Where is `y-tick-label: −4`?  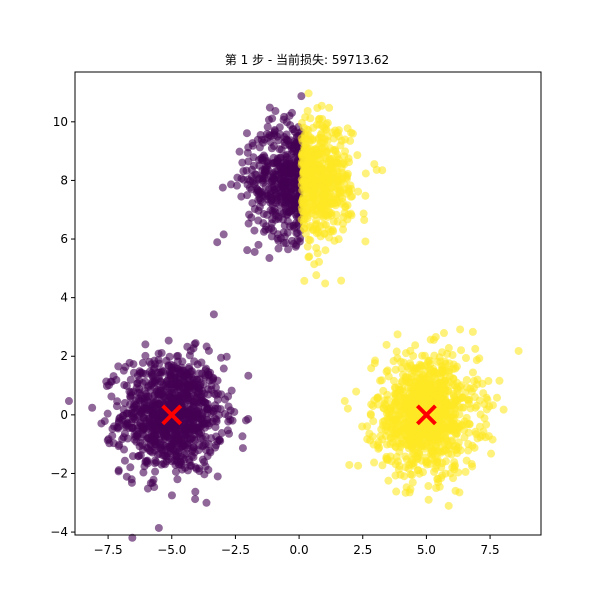
y-tick-label: −4 is located at coordinates (59, 532).